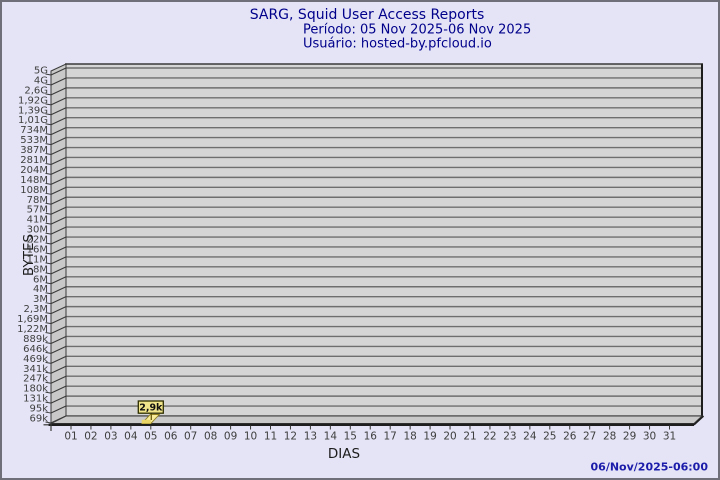 The width and height of the screenshot is (720, 480). I want to click on y-tick-label: 148M, so click(34, 180).